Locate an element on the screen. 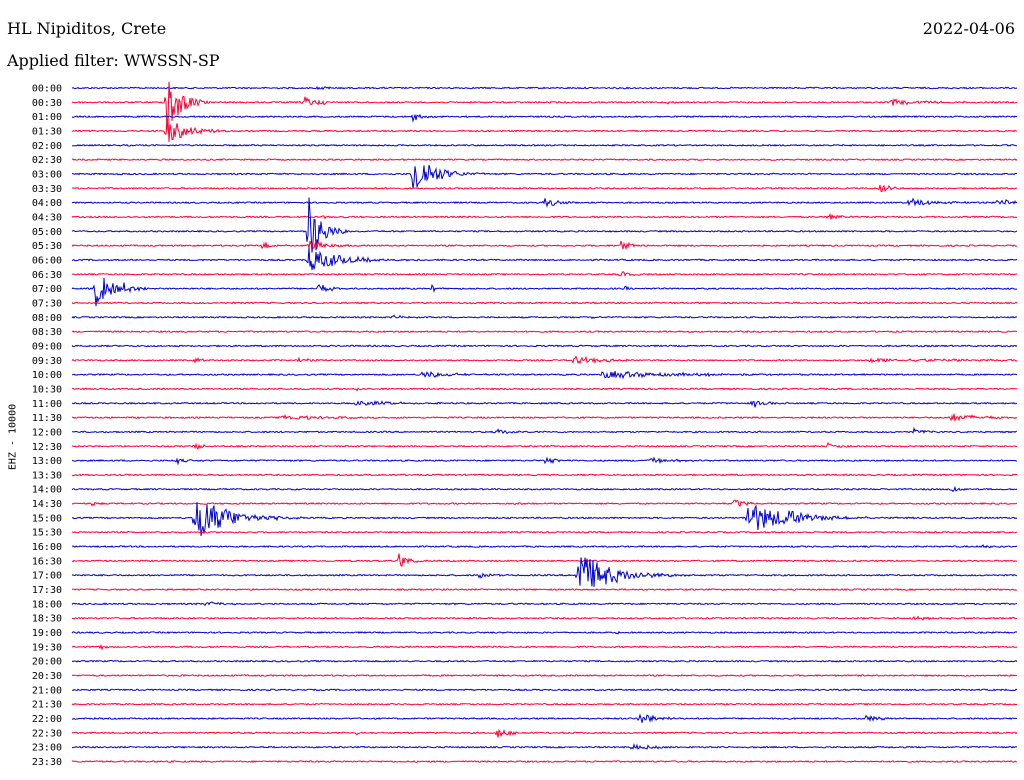 This screenshot has height=780, width=1024. row-time-label: 07:30 is located at coordinates (47, 303).